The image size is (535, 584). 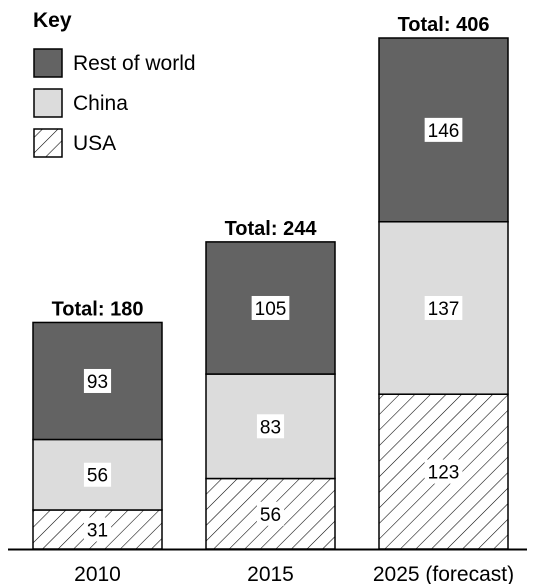 I want to click on legend-swatch-rest-of-world, so click(x=48, y=63).